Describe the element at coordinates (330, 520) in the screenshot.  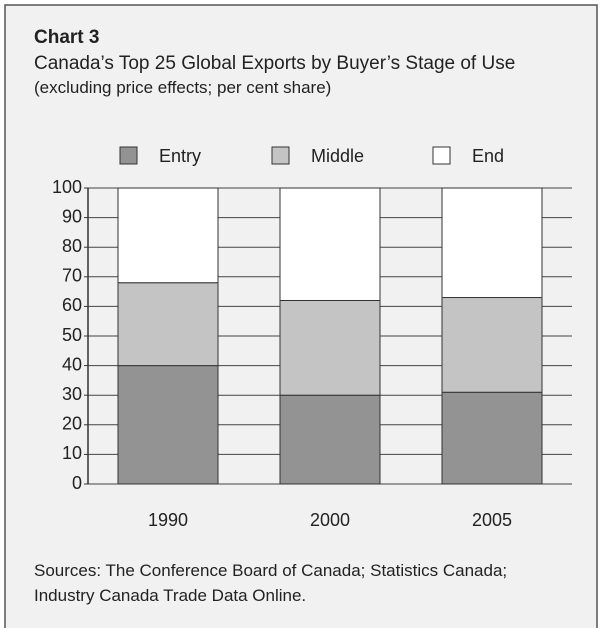
I see `x-tick-label: 2000` at that location.